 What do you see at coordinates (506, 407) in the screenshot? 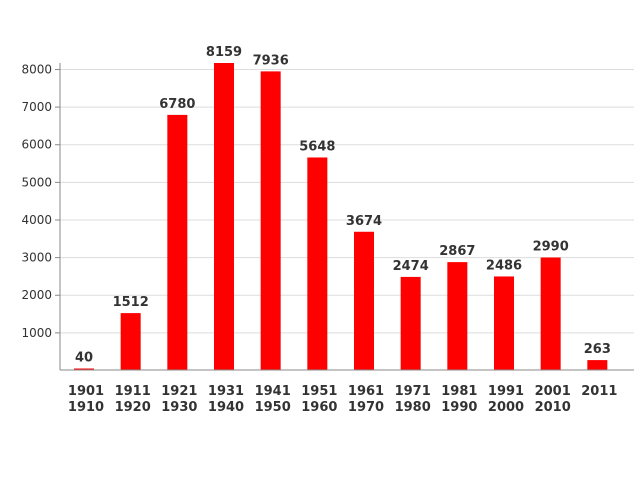
I see `x-tick-label: 2000` at bounding box center [506, 407].